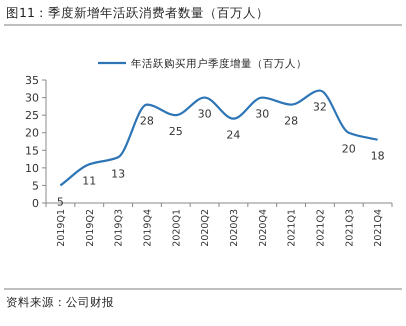 The width and height of the screenshot is (406, 326). What do you see at coordinates (32, 151) in the screenshot?
I see `y-tick-label: 15` at bounding box center [32, 151].